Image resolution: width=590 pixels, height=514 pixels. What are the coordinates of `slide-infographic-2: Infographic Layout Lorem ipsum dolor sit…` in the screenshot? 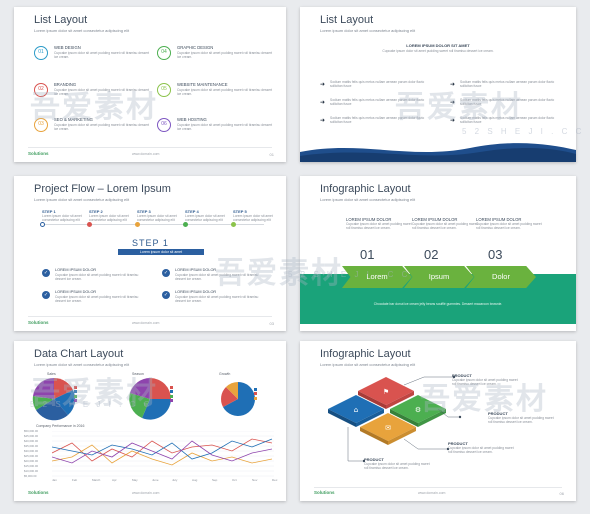 It's located at (438, 421).